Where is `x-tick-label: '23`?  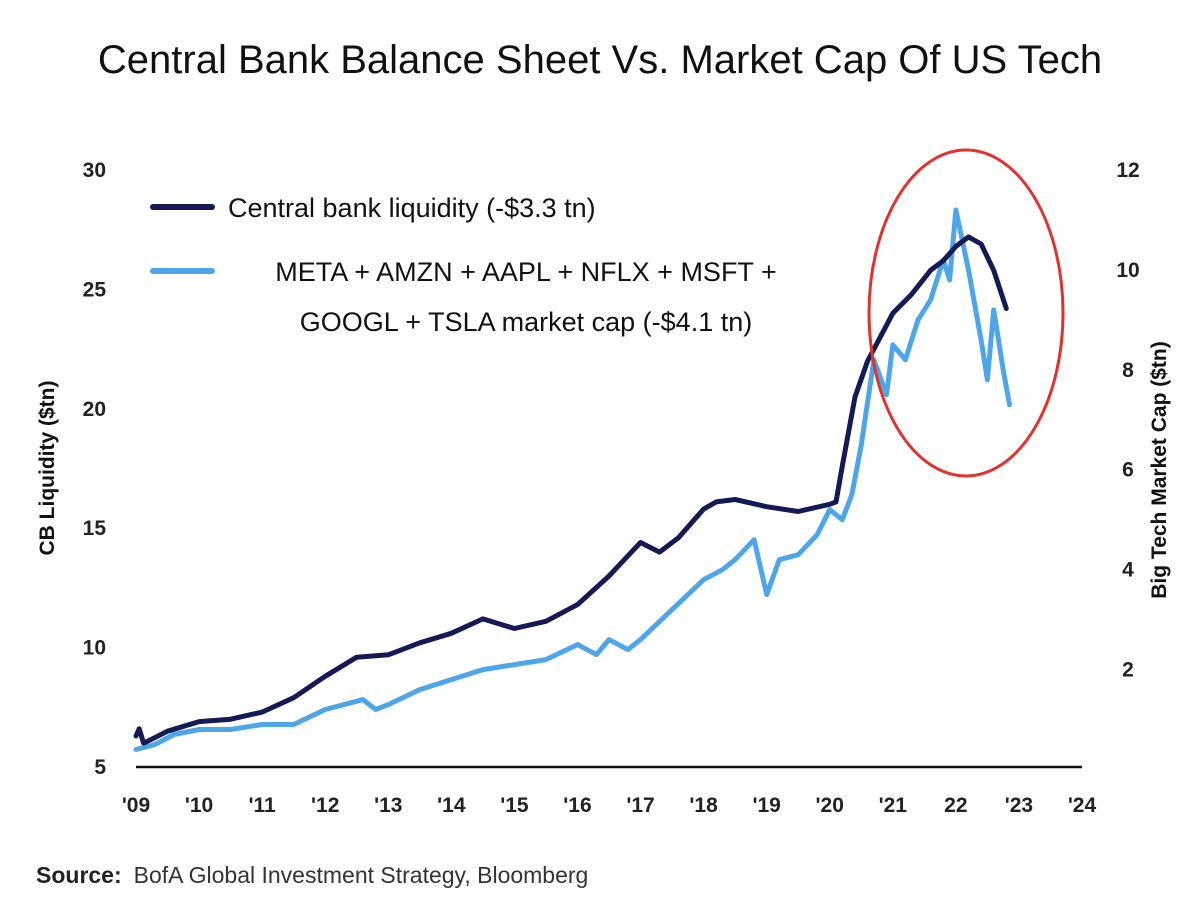 x-tick-label: '23 is located at coordinates (1019, 805).